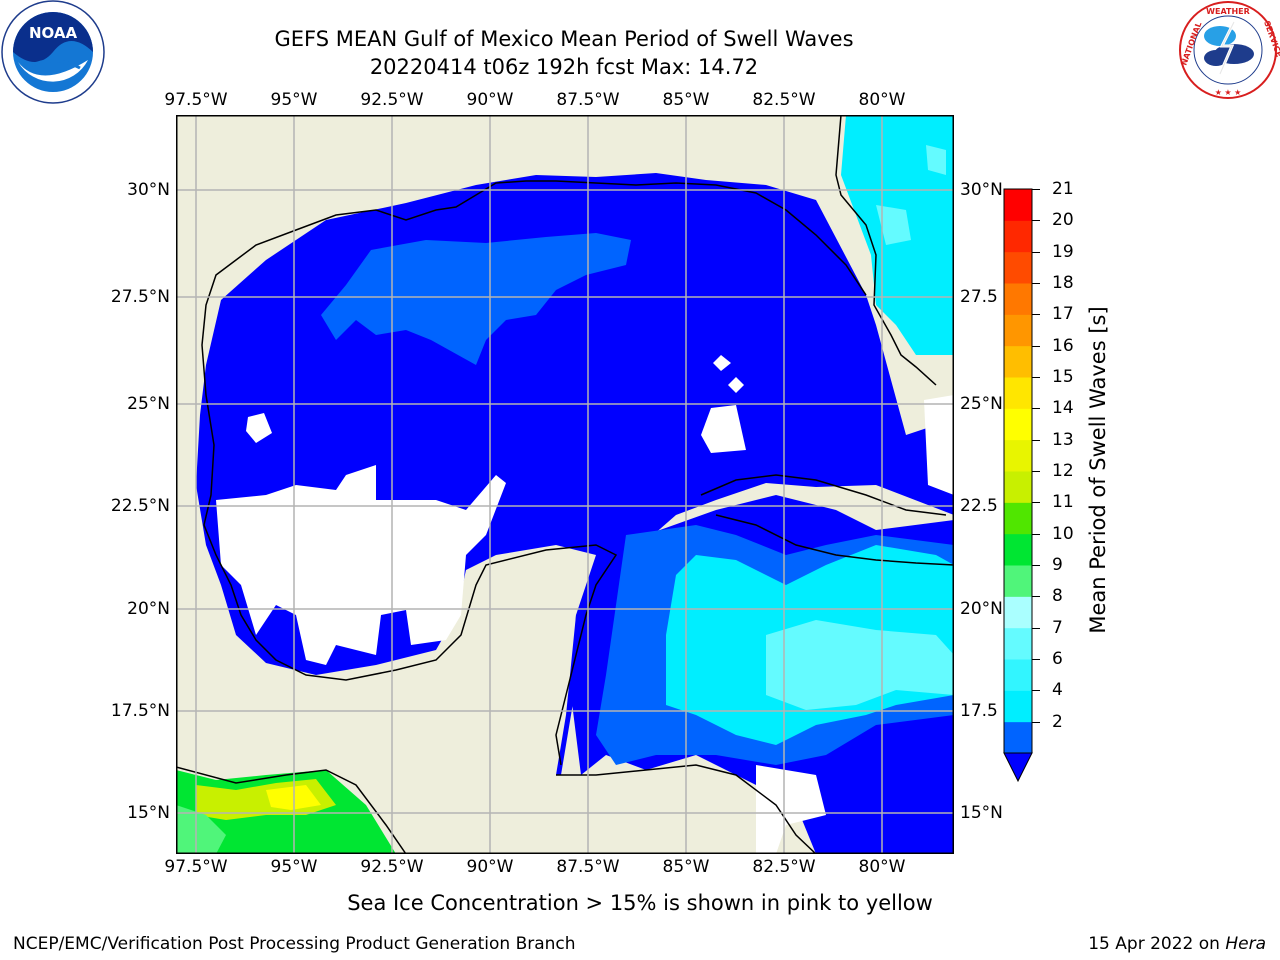  I want to click on colorbar-tick-label: 10, so click(1063, 533).